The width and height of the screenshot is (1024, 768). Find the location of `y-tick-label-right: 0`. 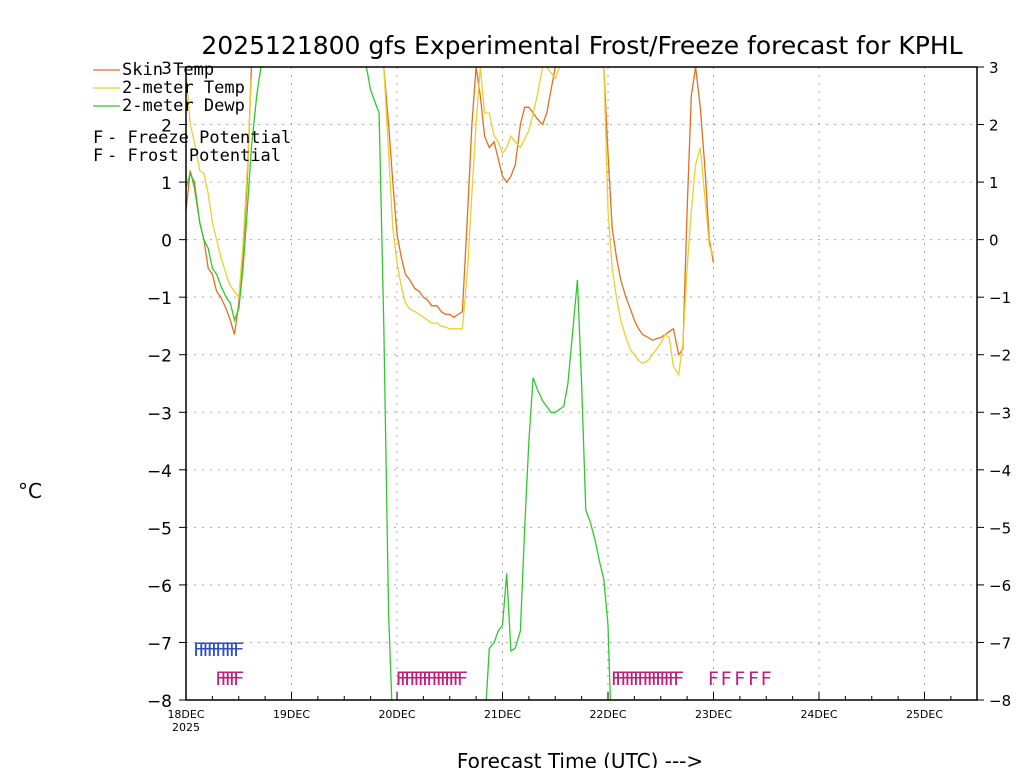

y-tick-label-right: 0 is located at coordinates (994, 241).